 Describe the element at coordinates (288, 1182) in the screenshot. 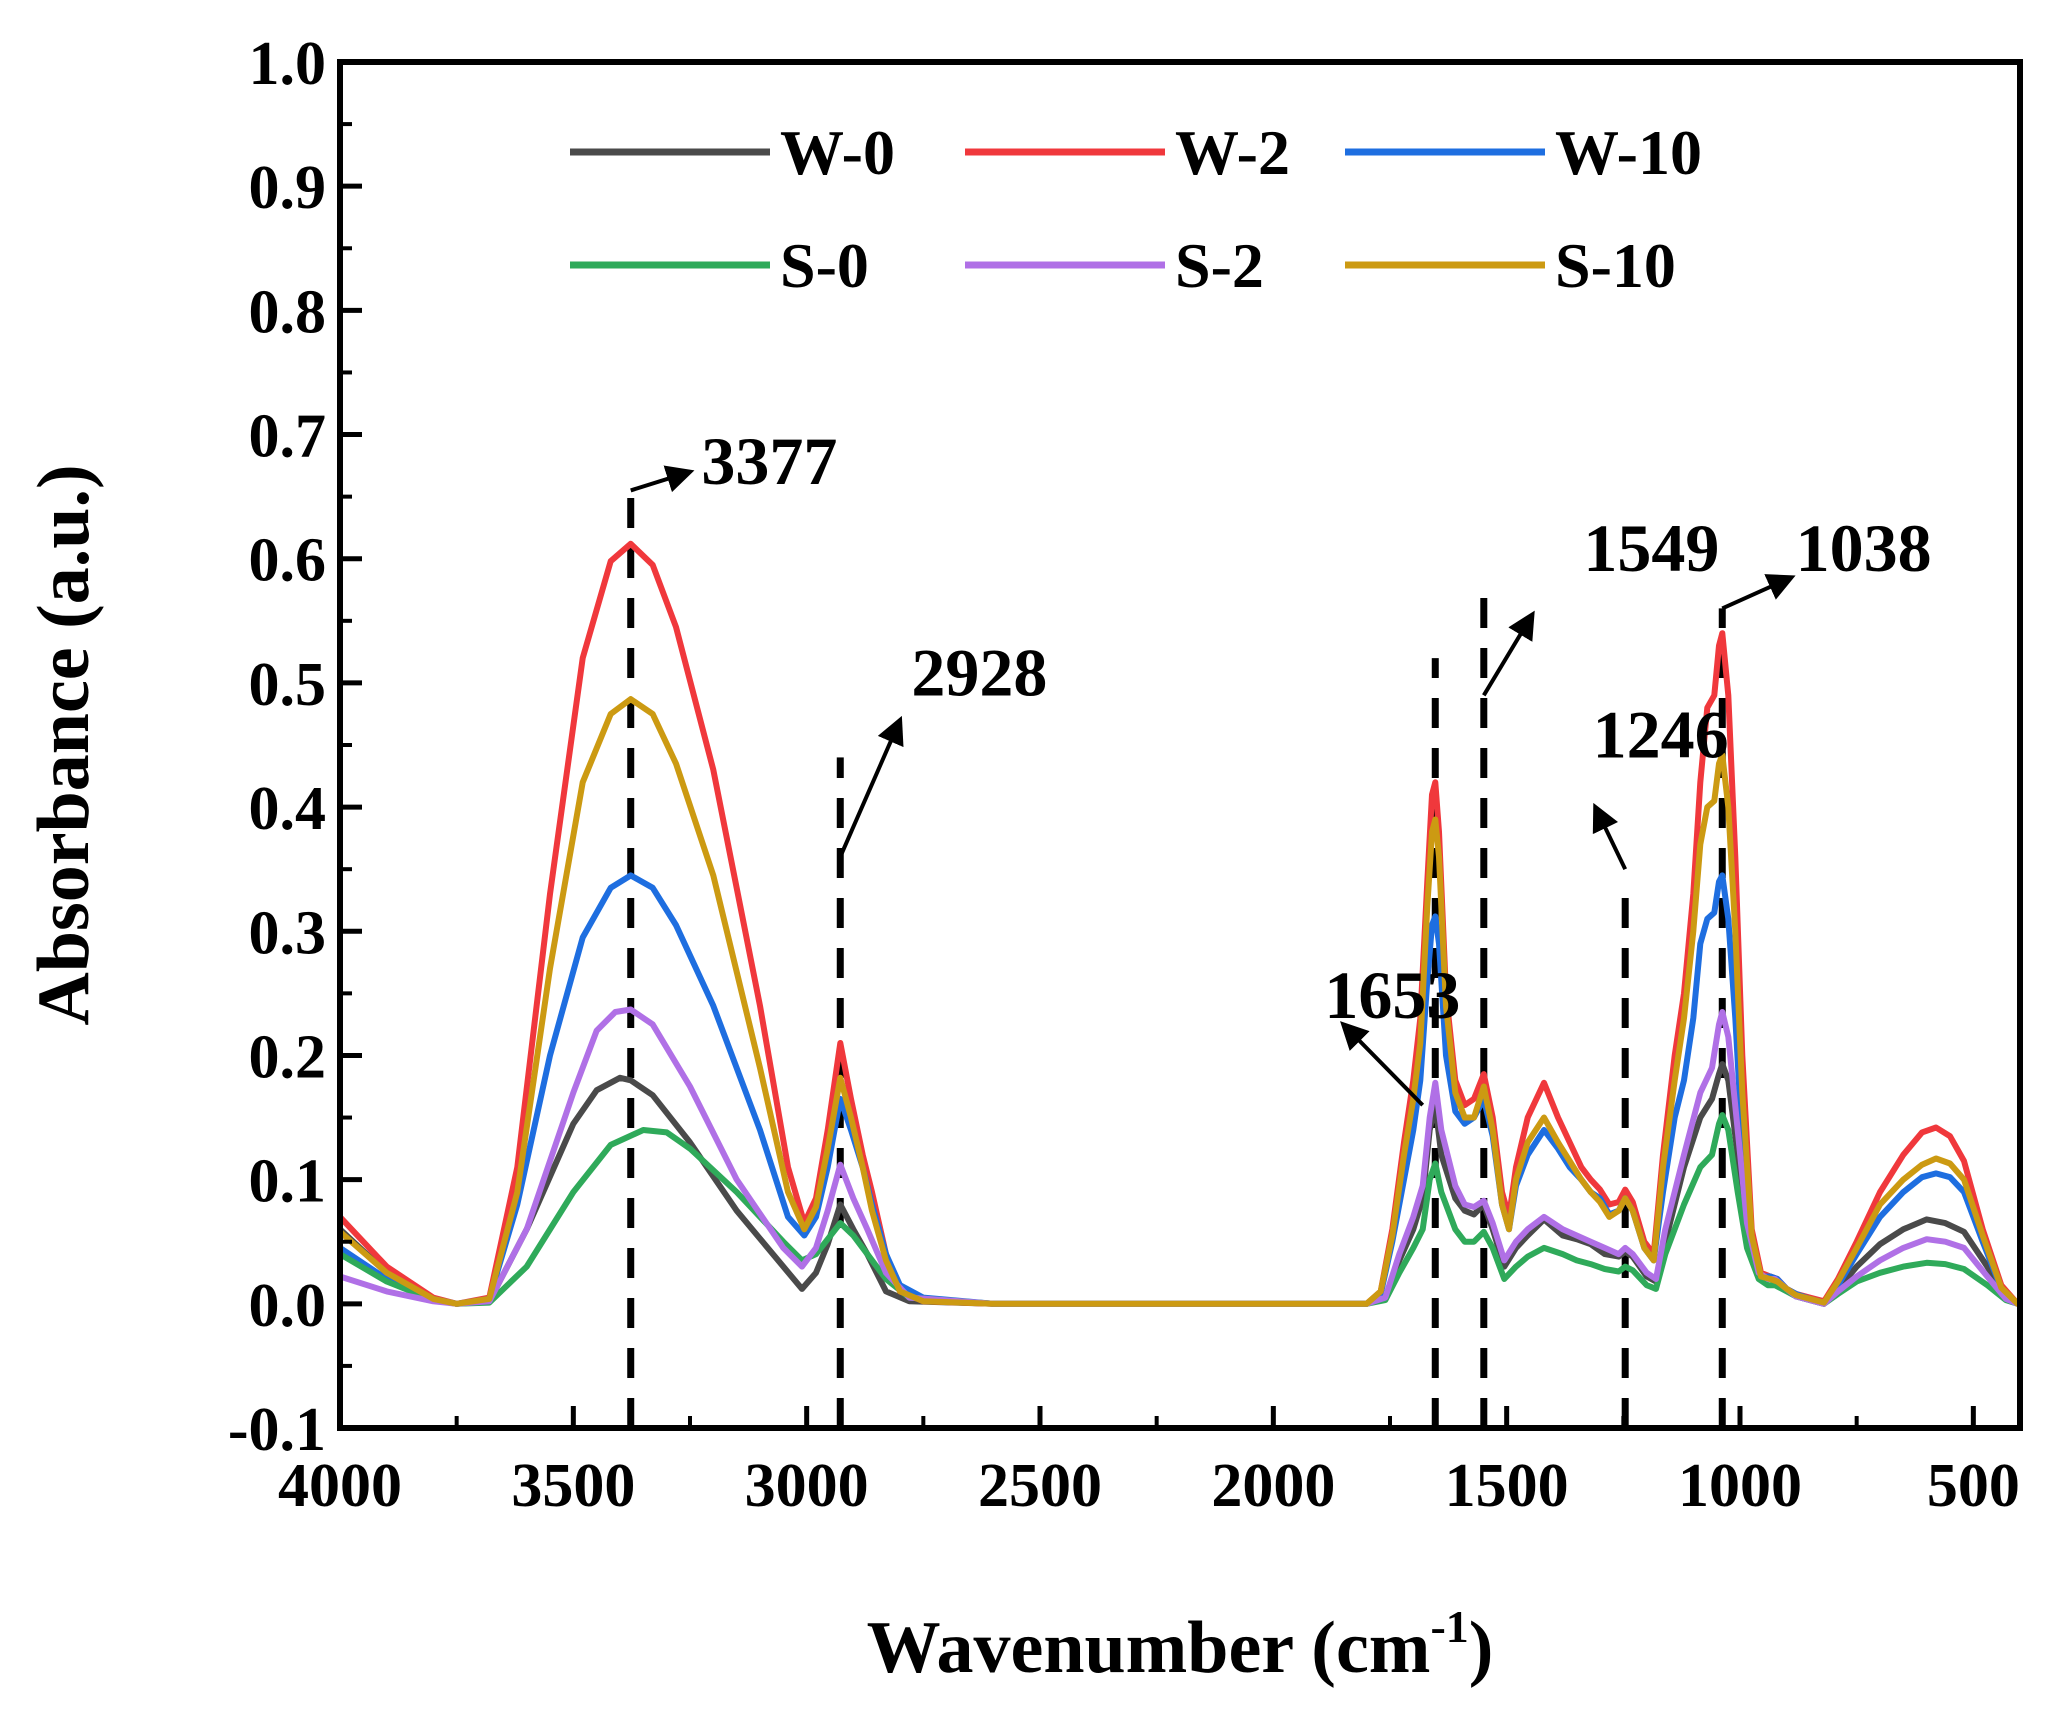

I see `y-tick-label: 0.1` at that location.